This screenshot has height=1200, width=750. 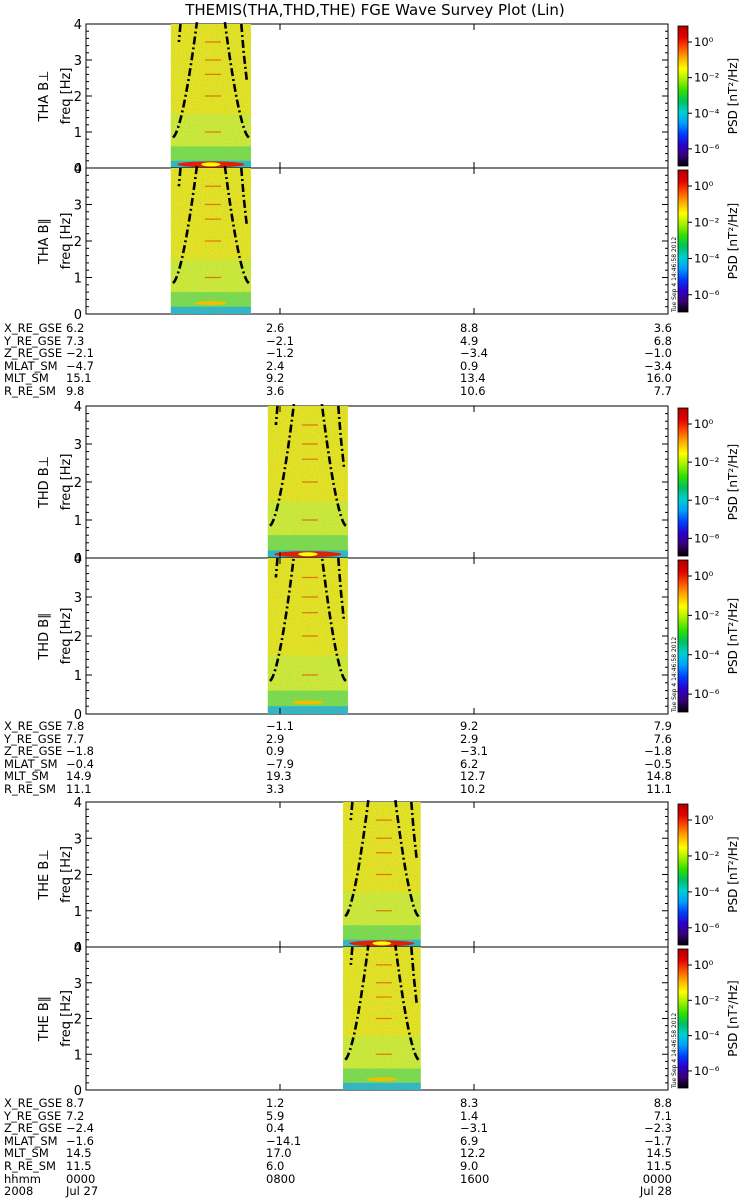 I want to click on panel-ylabel: THE B⊥, so click(x=44, y=874).